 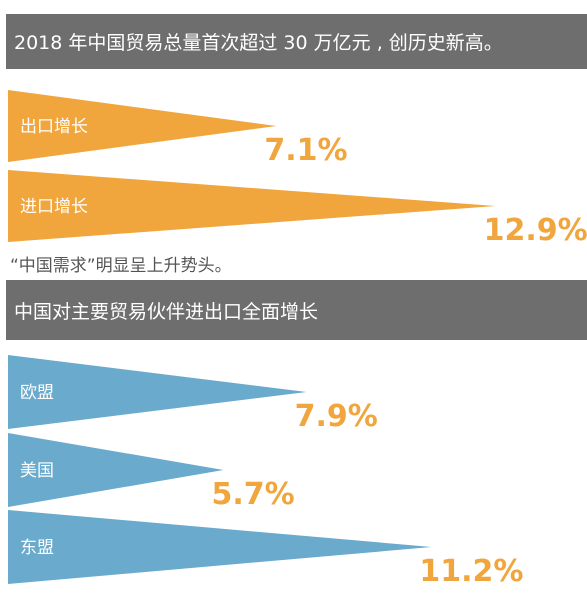 What do you see at coordinates (471, 571) in the screenshot?
I see `partner-value-label-2: 11.2%` at bounding box center [471, 571].